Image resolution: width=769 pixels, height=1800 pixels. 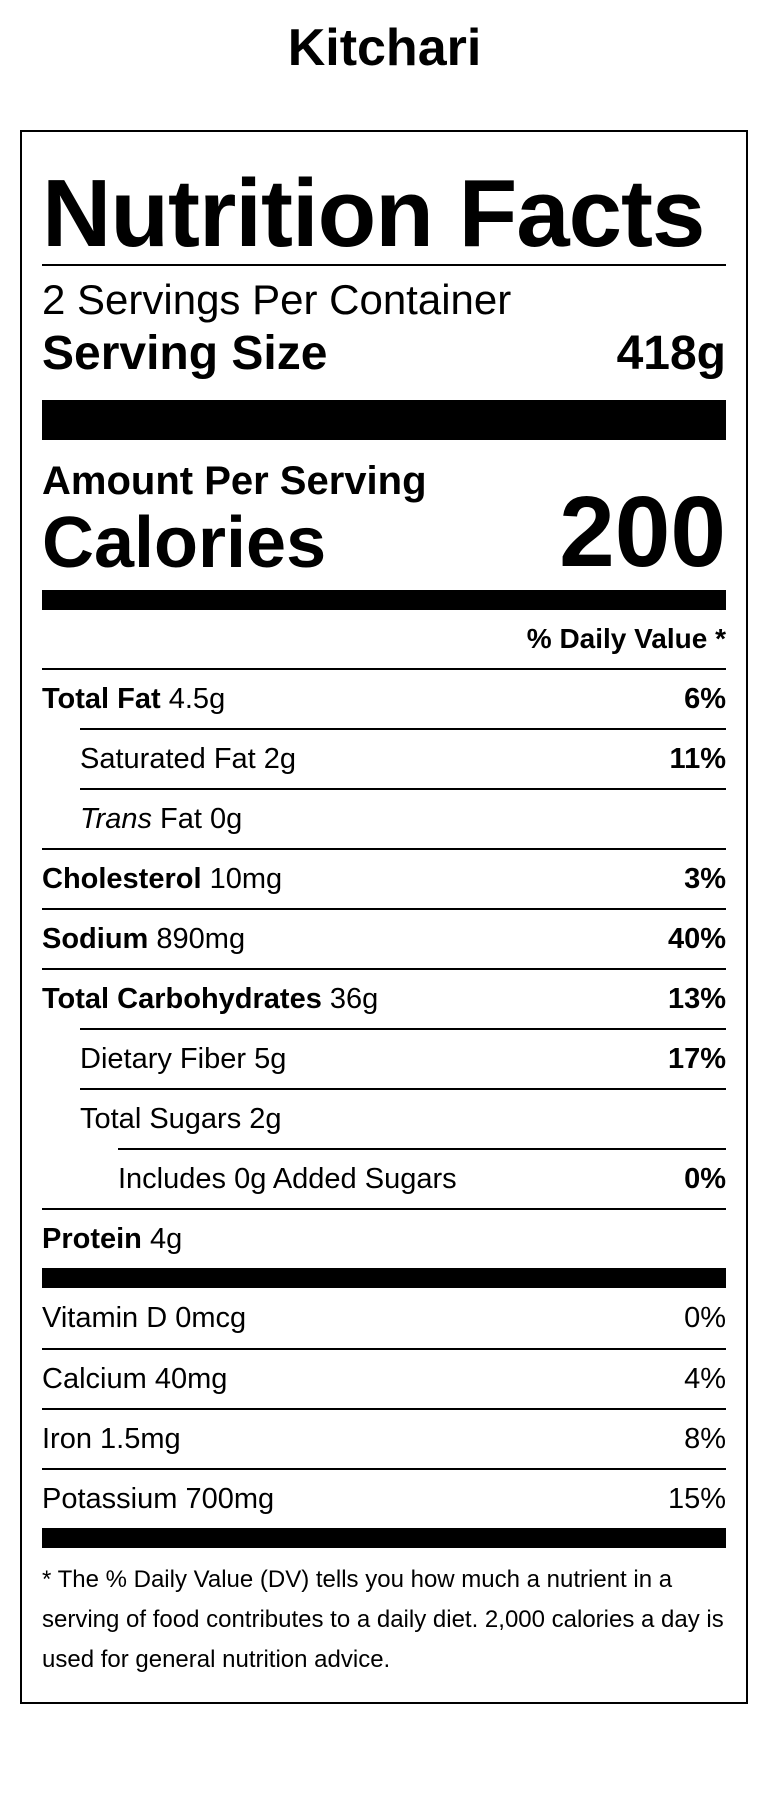 What do you see at coordinates (234, 481) in the screenshot?
I see `amount-per-serving: Amount Per Serving` at bounding box center [234, 481].